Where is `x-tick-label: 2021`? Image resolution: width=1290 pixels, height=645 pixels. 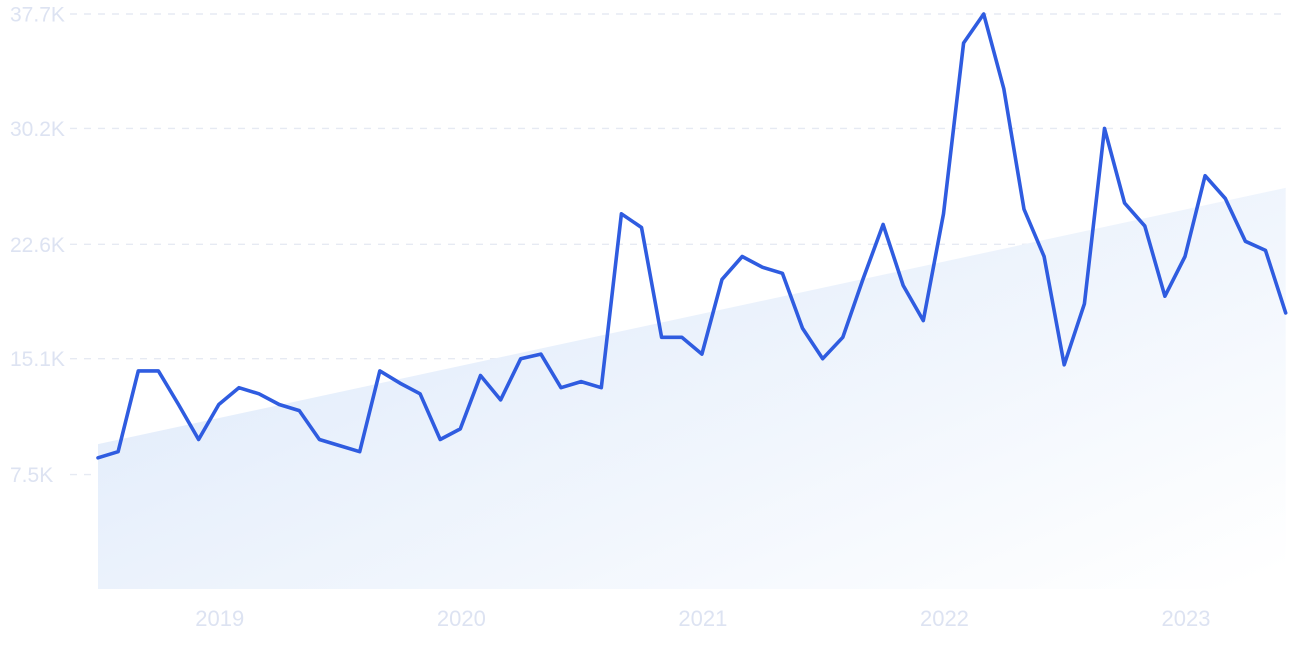 x-tick-label: 2021 is located at coordinates (702, 618).